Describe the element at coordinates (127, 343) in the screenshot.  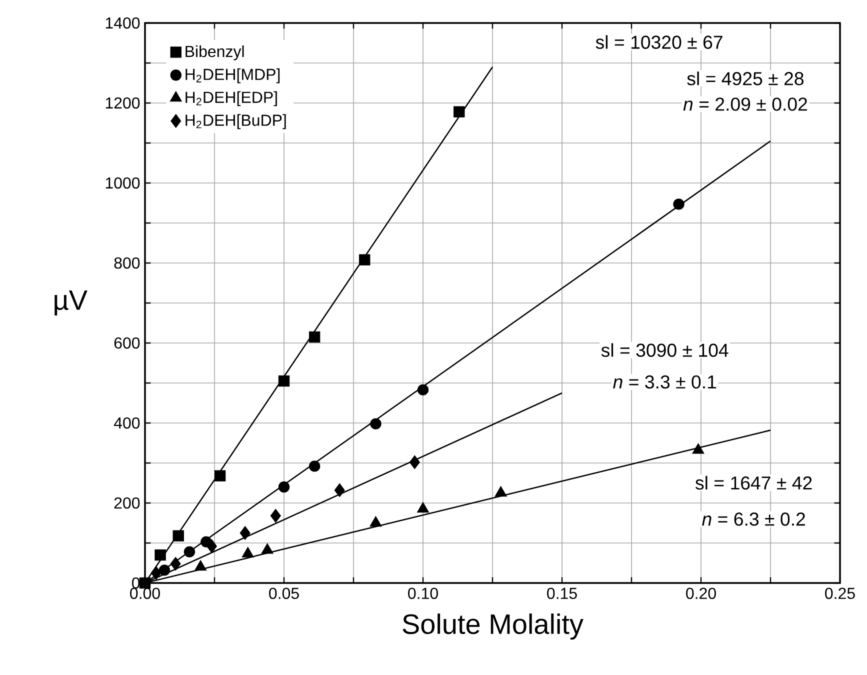
I see `y-tick-label: 600` at that location.